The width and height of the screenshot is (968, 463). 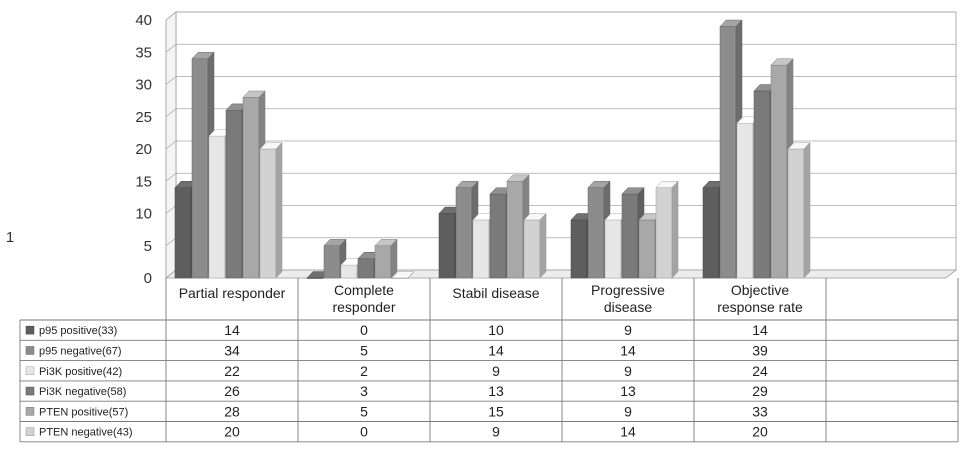 I want to click on side-label: 1, so click(x=10, y=237).